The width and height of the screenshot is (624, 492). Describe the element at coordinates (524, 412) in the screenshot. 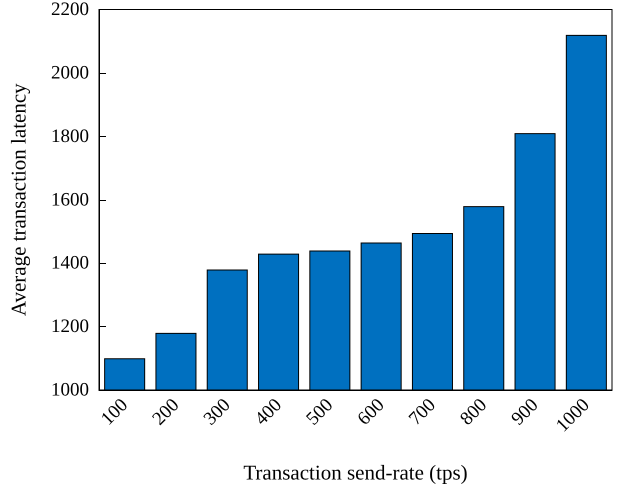

I see `x-tick-label: 900` at that location.